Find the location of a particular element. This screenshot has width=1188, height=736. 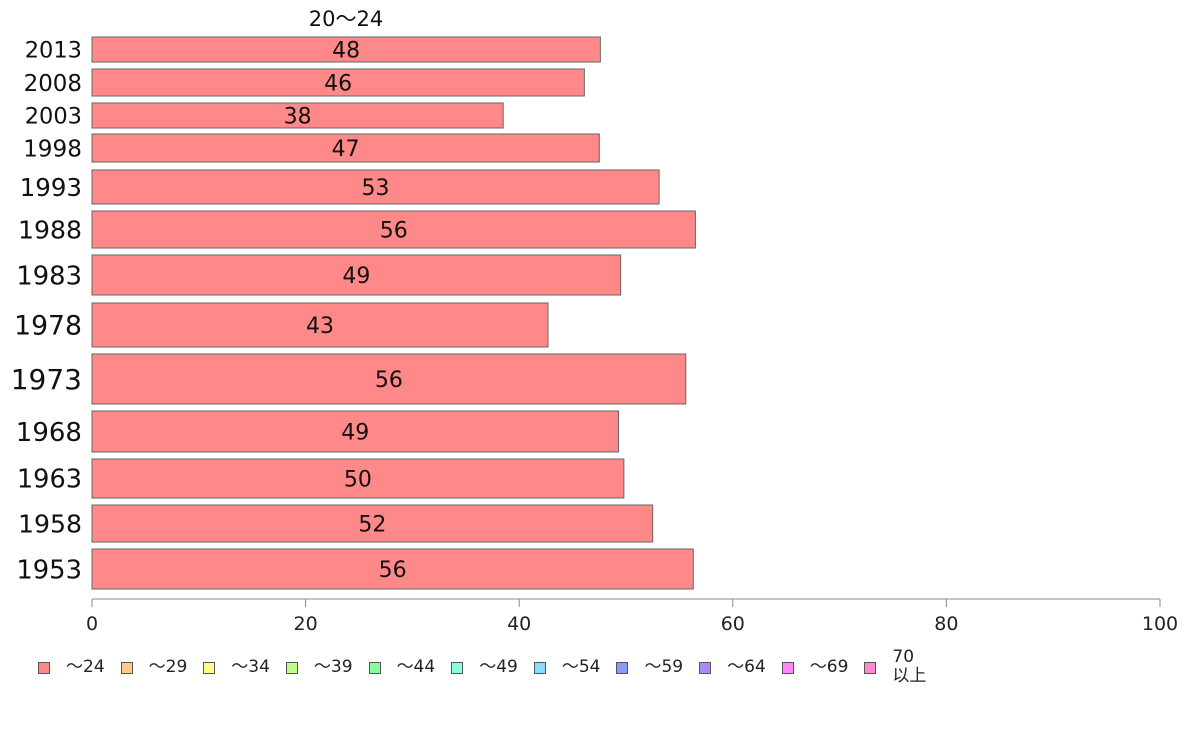

legend-item: 〜49 is located at coordinates (484, 662).